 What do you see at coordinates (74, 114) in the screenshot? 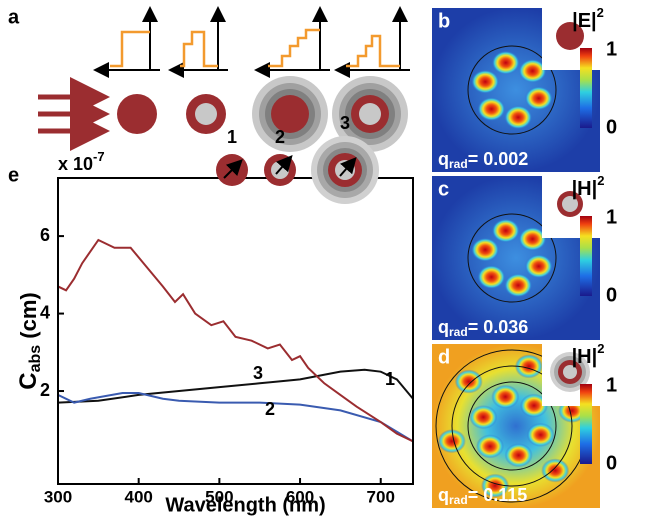
I see `incident-arrows` at bounding box center [74, 114].